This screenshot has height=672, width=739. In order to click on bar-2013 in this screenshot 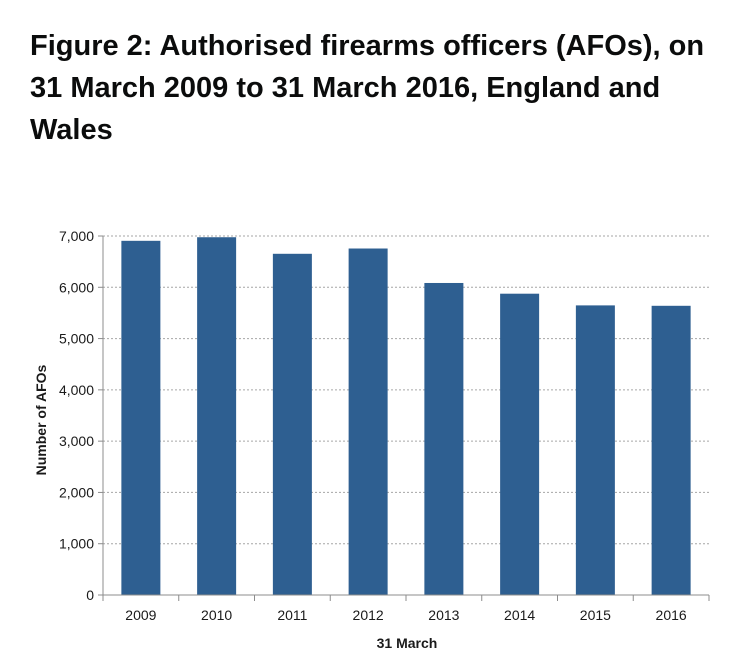, I will do `click(444, 438)`.